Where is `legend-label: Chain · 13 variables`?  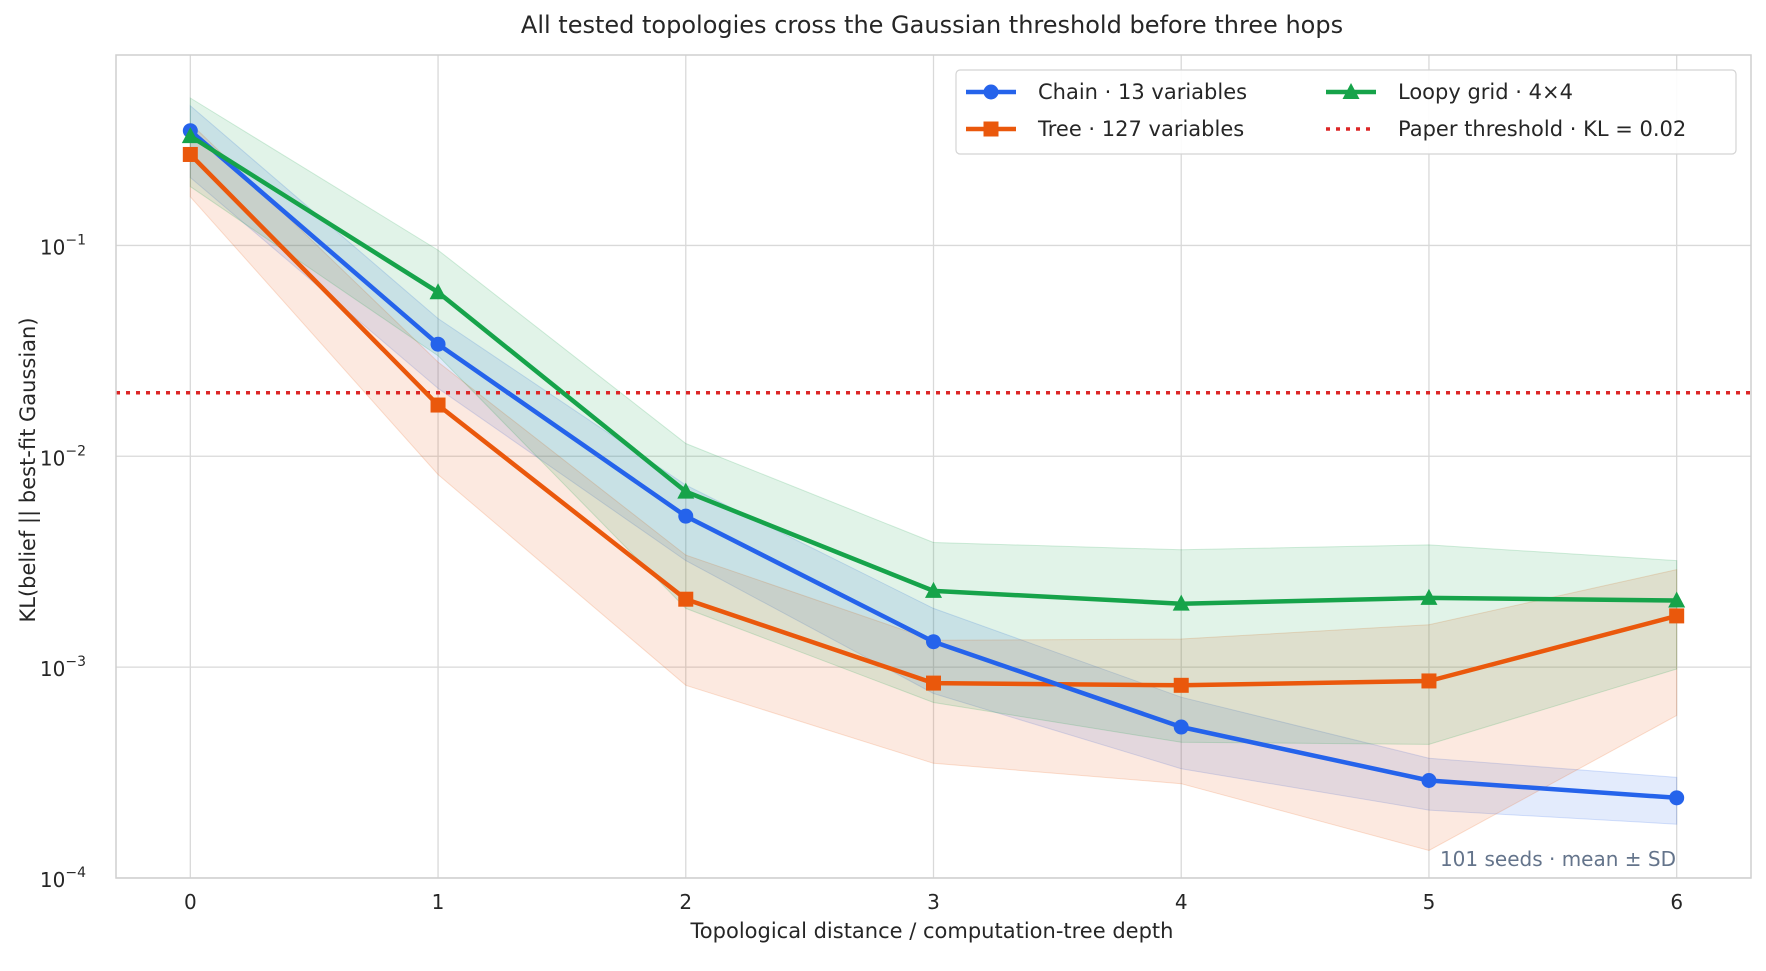
legend-label: Chain · 13 variables is located at coordinates (1142, 92).